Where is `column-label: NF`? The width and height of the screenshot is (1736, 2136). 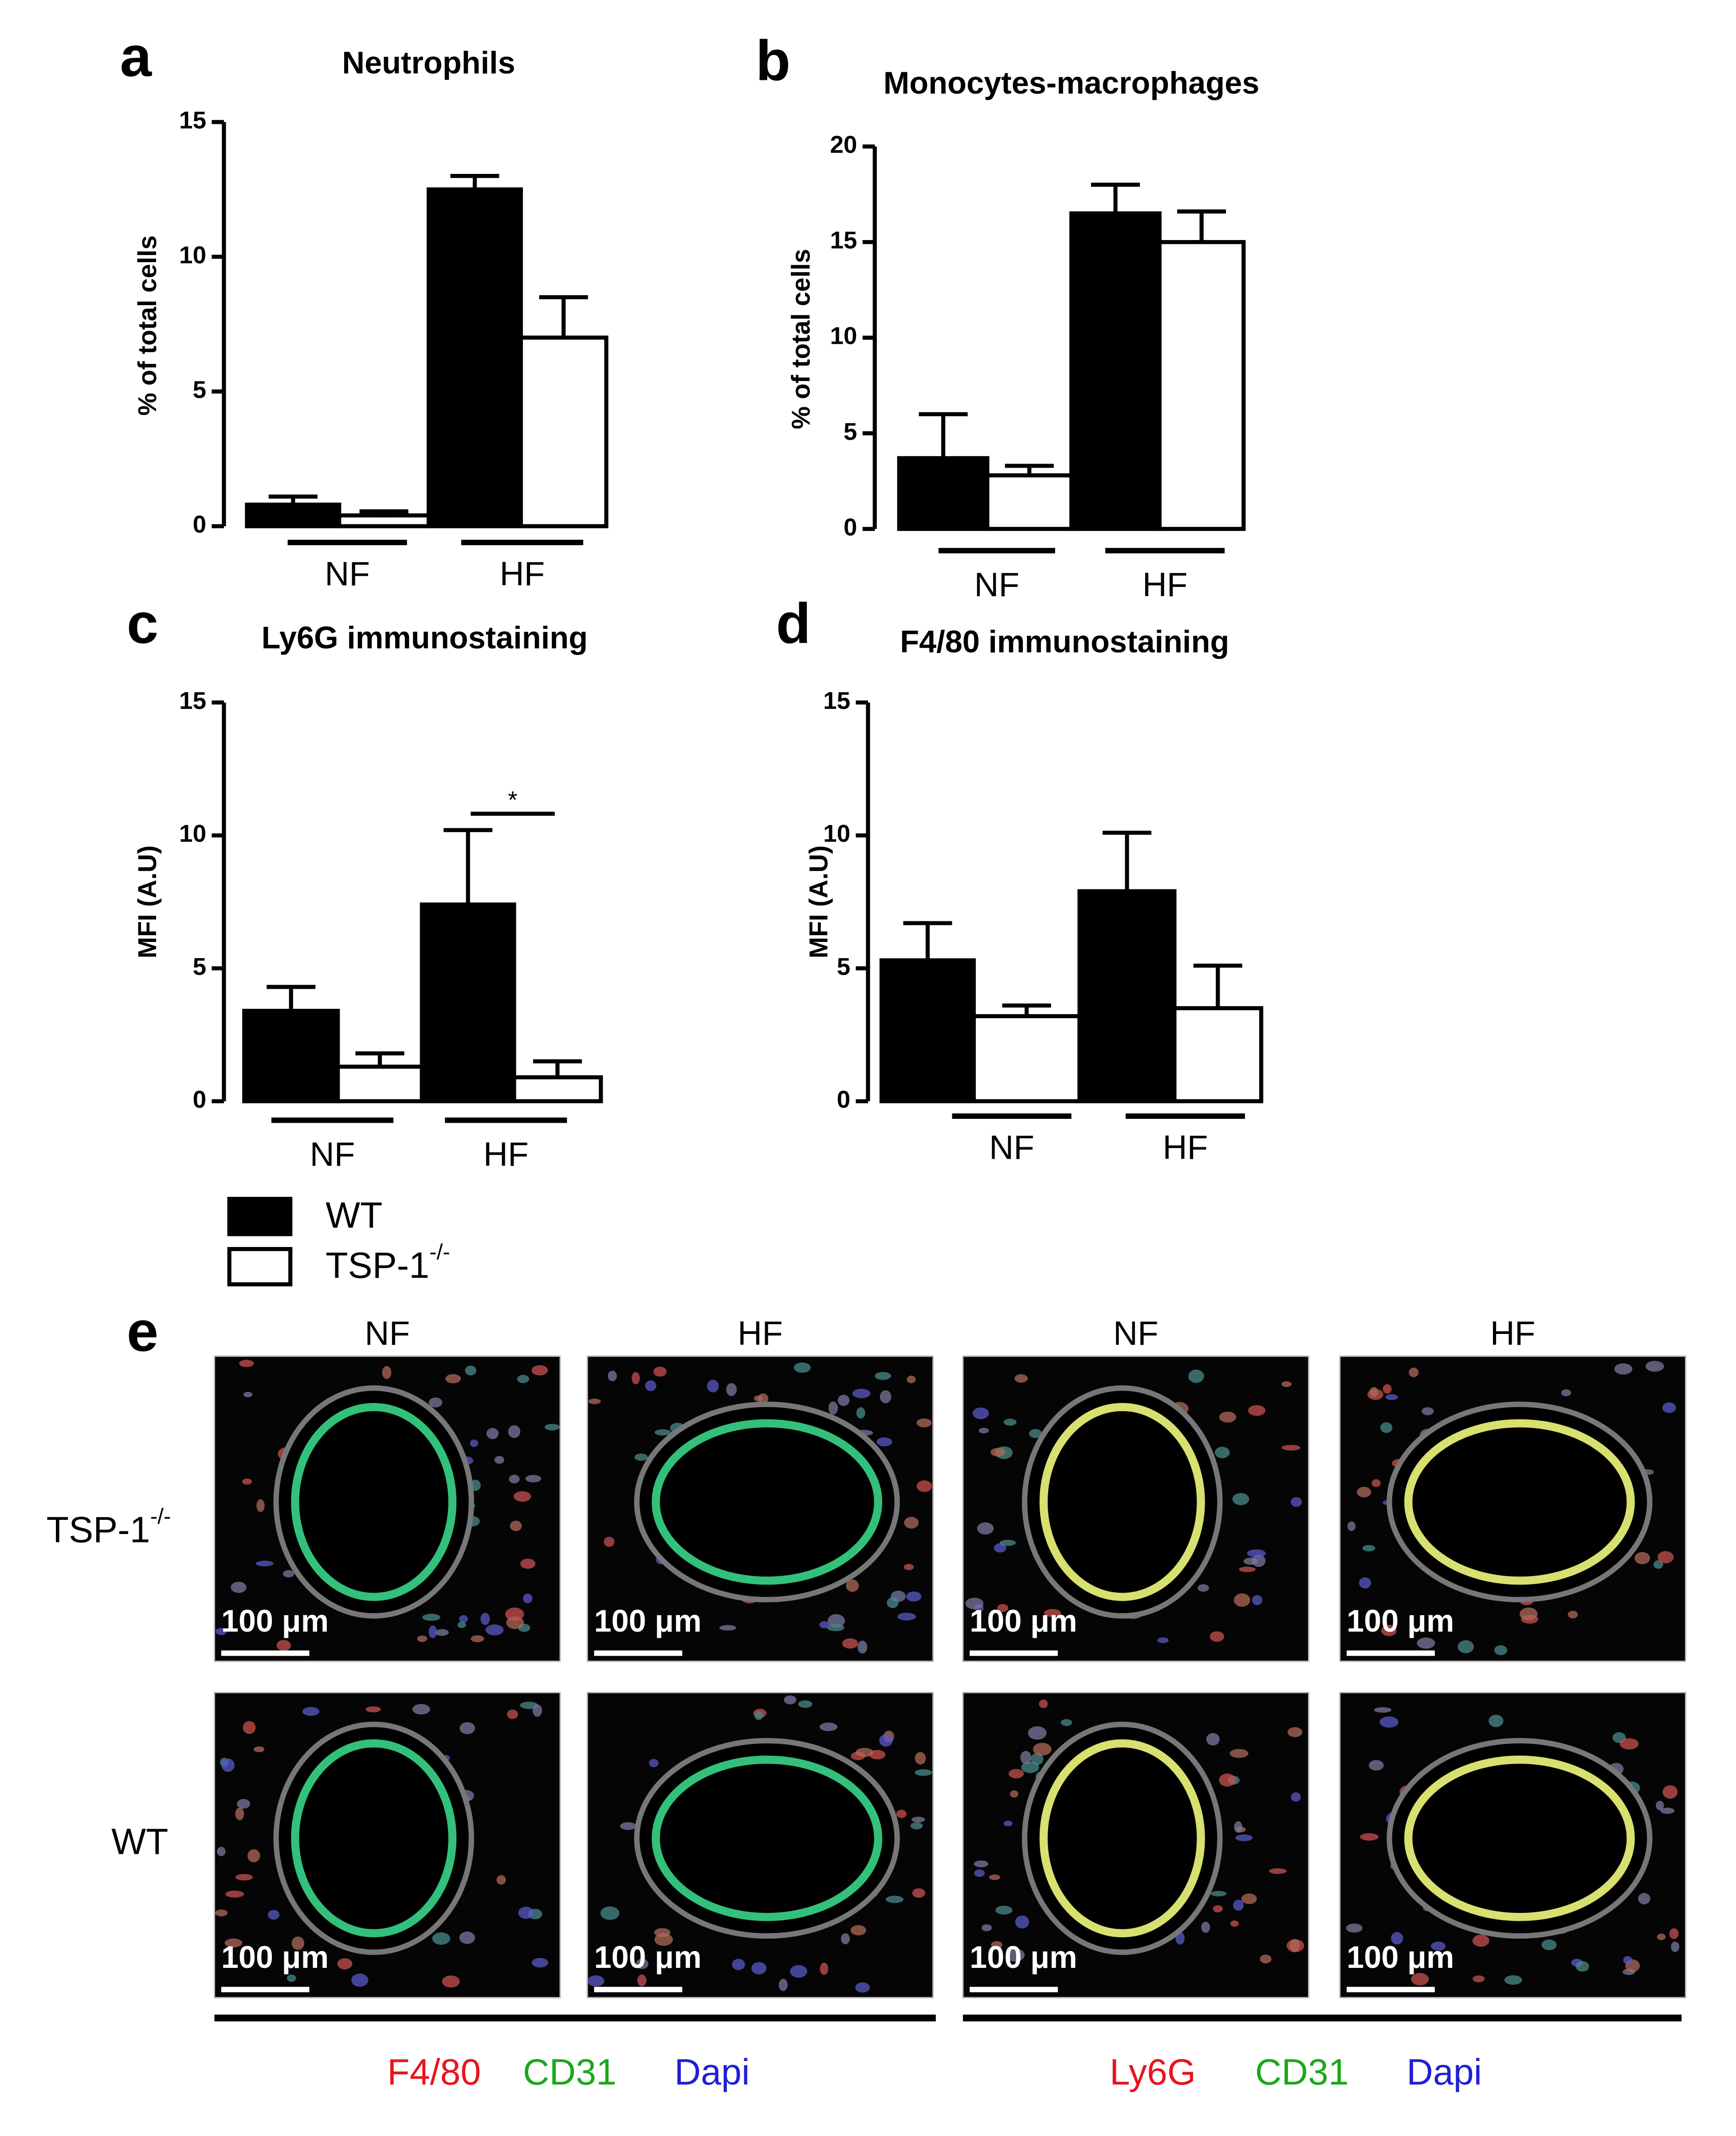 column-label: NF is located at coordinates (1136, 1333).